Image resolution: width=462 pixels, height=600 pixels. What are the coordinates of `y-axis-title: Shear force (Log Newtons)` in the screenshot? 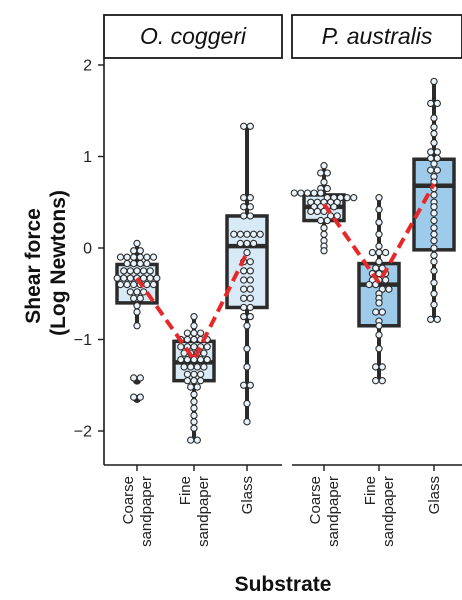 It's located at (46, 263).